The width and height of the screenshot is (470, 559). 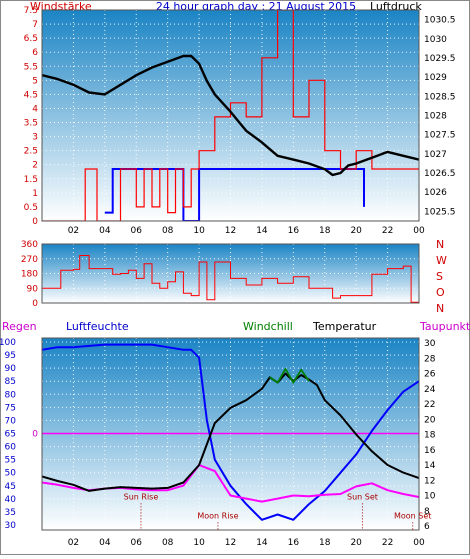 I want to click on direction-letter: N, so click(x=440, y=308).